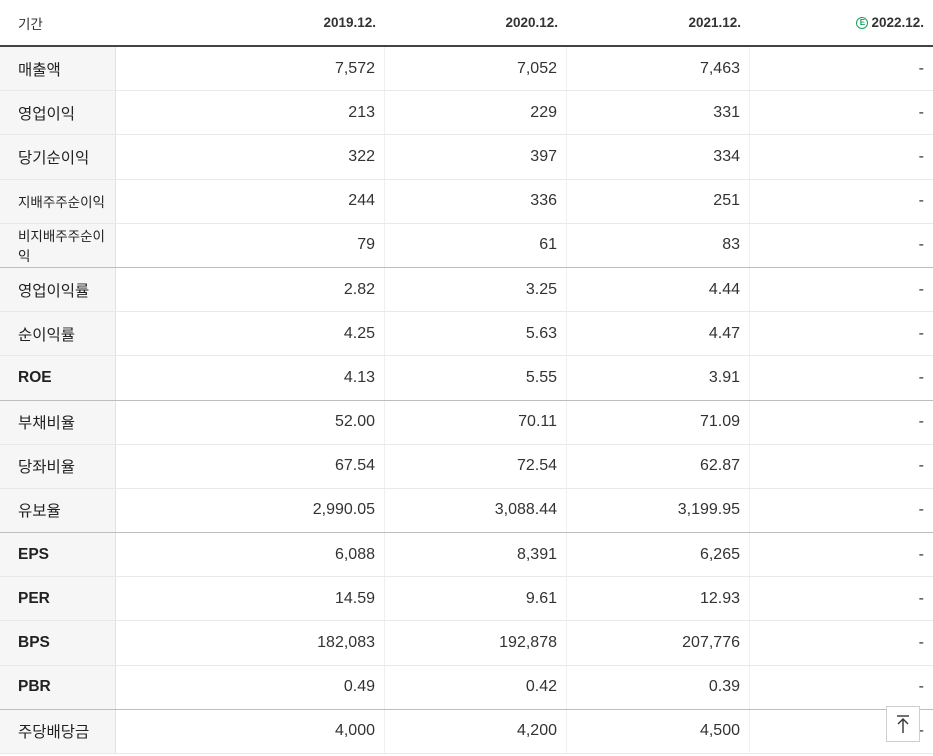  I want to click on value-cell: 192,878, so click(476, 643).